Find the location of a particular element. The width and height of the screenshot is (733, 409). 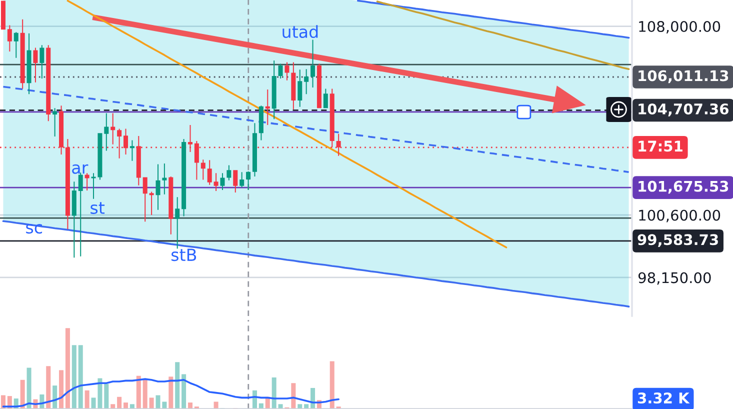

text: 3.32 K is located at coordinates (664, 398).